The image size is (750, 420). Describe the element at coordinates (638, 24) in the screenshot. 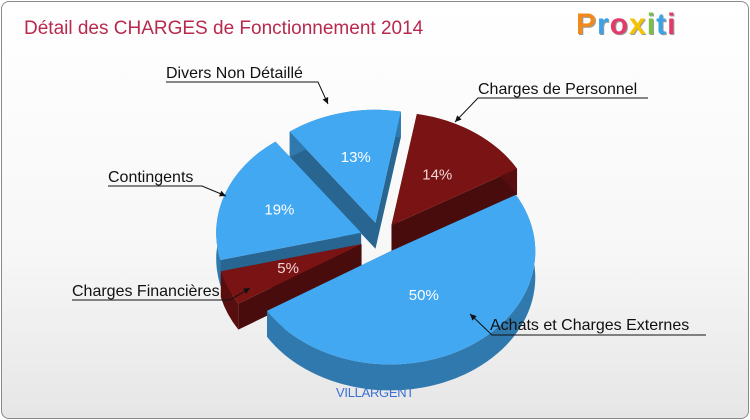

I see `logo-letter: x` at that location.